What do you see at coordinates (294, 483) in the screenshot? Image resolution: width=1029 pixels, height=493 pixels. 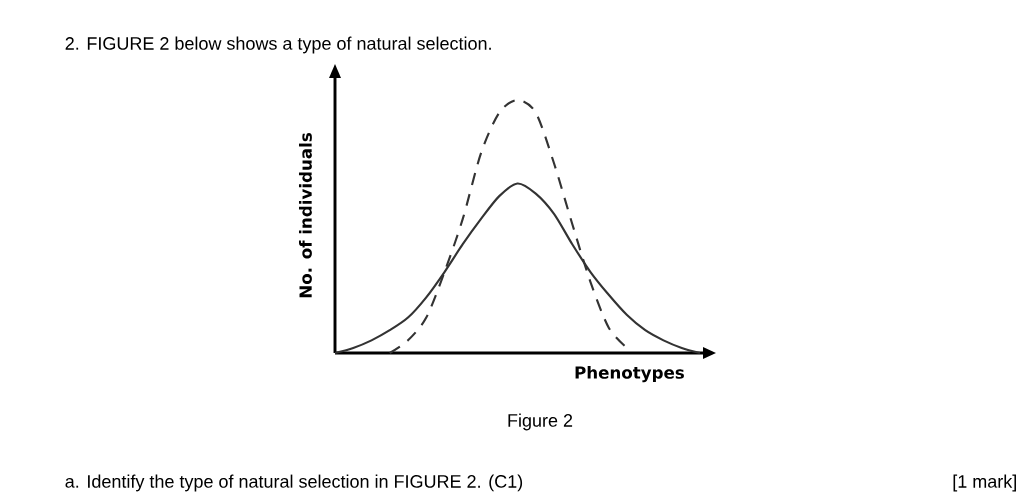 I see `text: a. Identify the type of natural selection in FIGURE 2. (C1)` at bounding box center [294, 483].